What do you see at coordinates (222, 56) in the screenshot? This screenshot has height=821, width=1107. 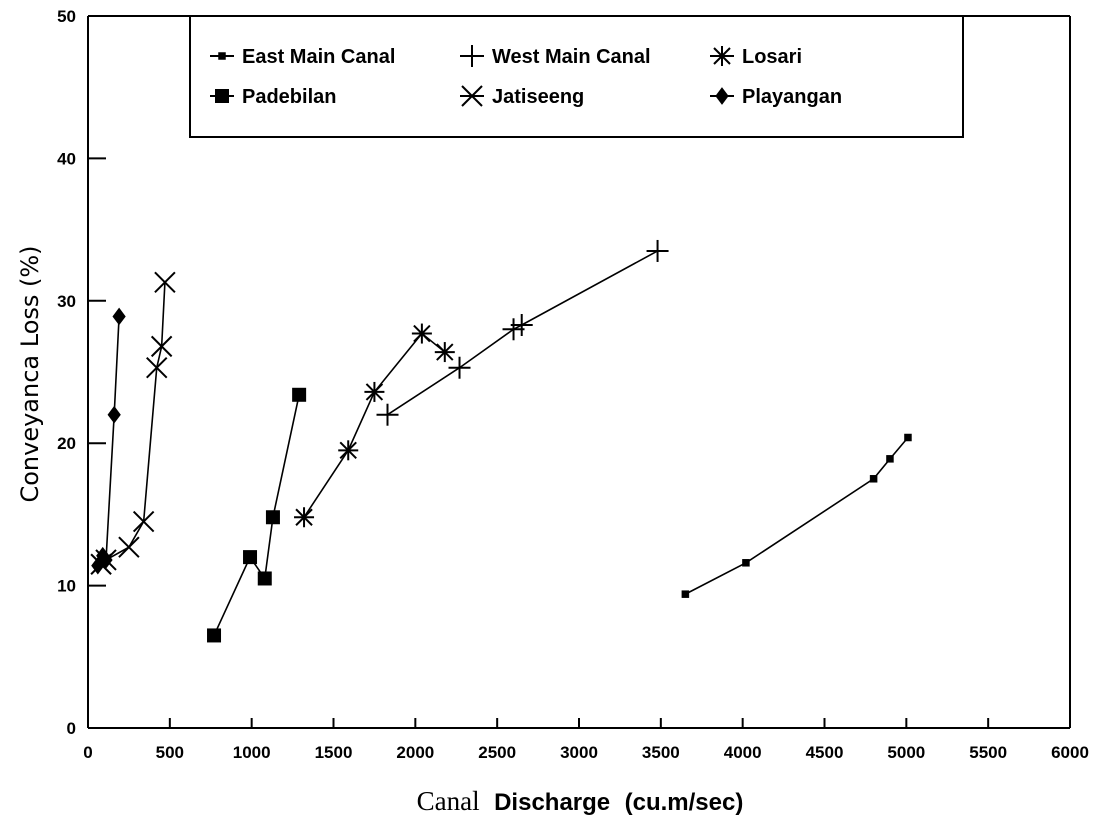 I see `legend-marker-east-main-canal` at bounding box center [222, 56].